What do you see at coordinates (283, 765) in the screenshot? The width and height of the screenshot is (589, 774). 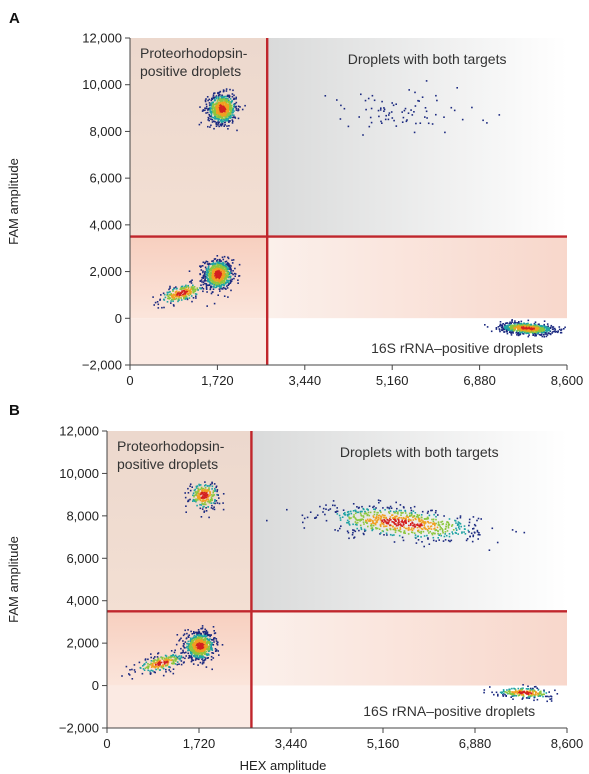 I see `x-axis-title: HEX amplitude` at bounding box center [283, 765].